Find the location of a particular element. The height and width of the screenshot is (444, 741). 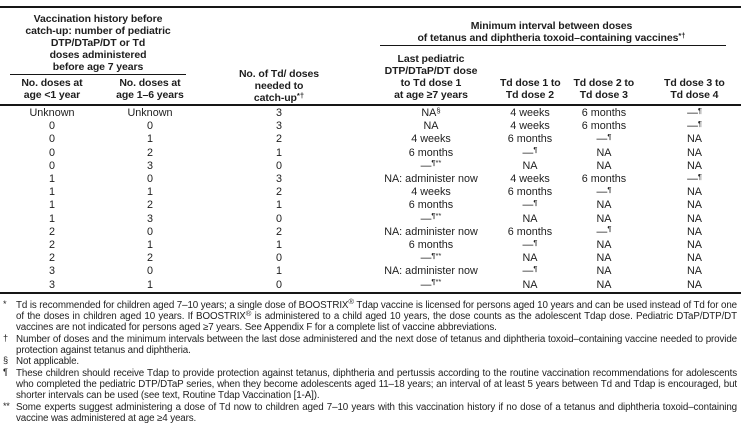

footnote-marker: † is located at coordinates (5, 337).